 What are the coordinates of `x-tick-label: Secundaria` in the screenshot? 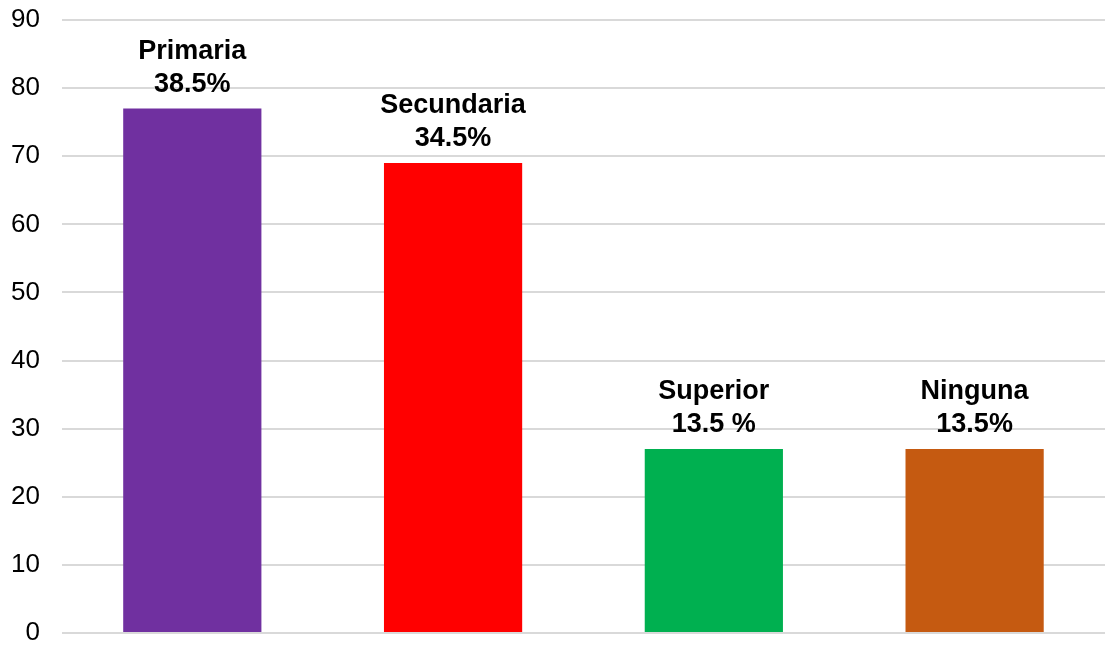 It's located at (453, 104).